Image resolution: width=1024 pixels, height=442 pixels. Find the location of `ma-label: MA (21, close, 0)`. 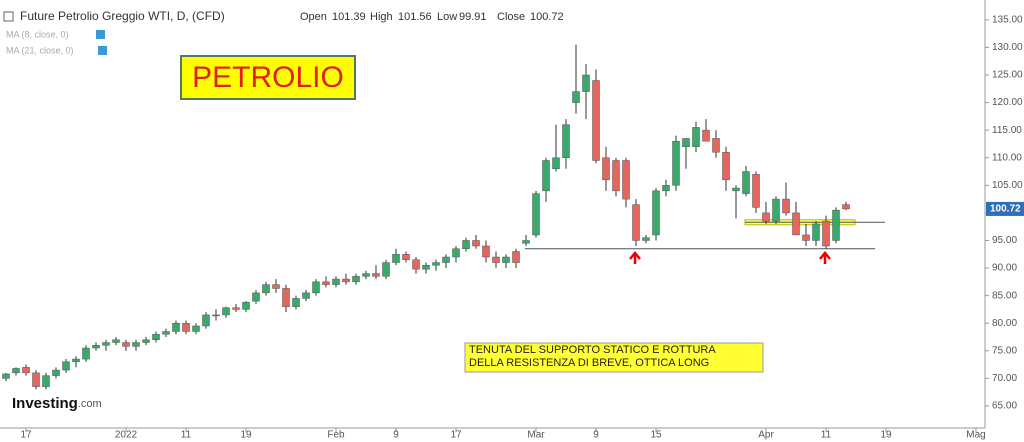

ma-label: MA (21, close, 0) is located at coordinates (40, 50).